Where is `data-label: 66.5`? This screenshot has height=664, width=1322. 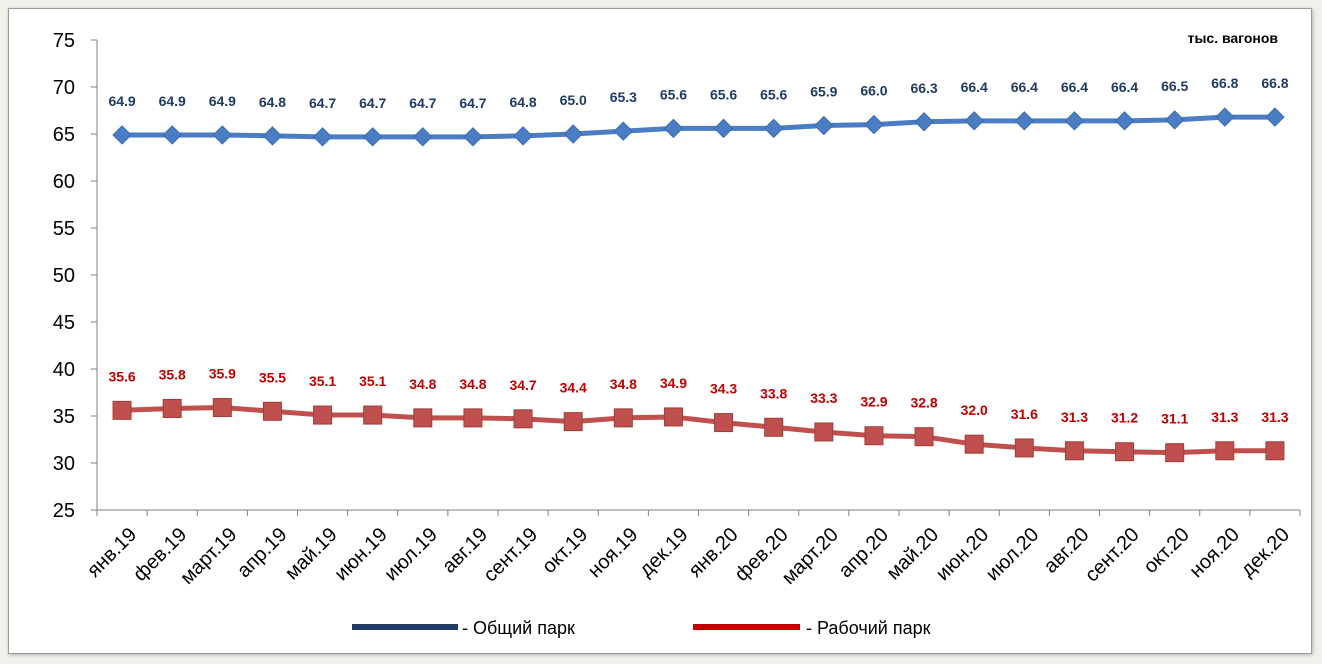 data-label: 66.5 is located at coordinates (1174, 86).